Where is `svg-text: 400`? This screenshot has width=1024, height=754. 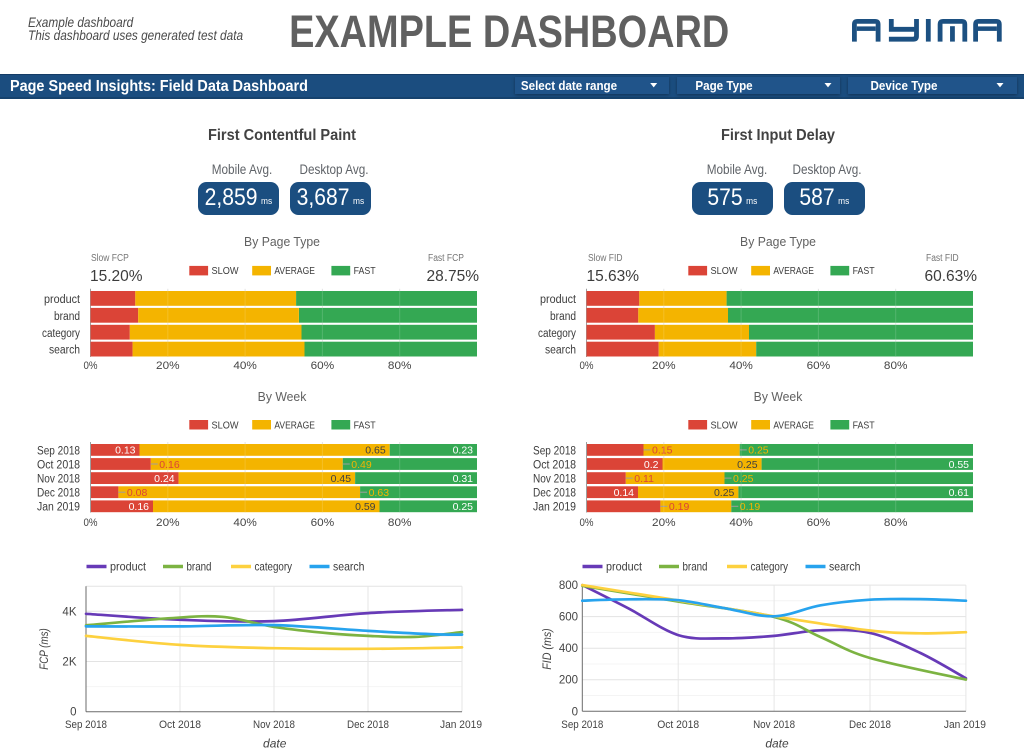 svg-text: 400 is located at coordinates (568, 649).